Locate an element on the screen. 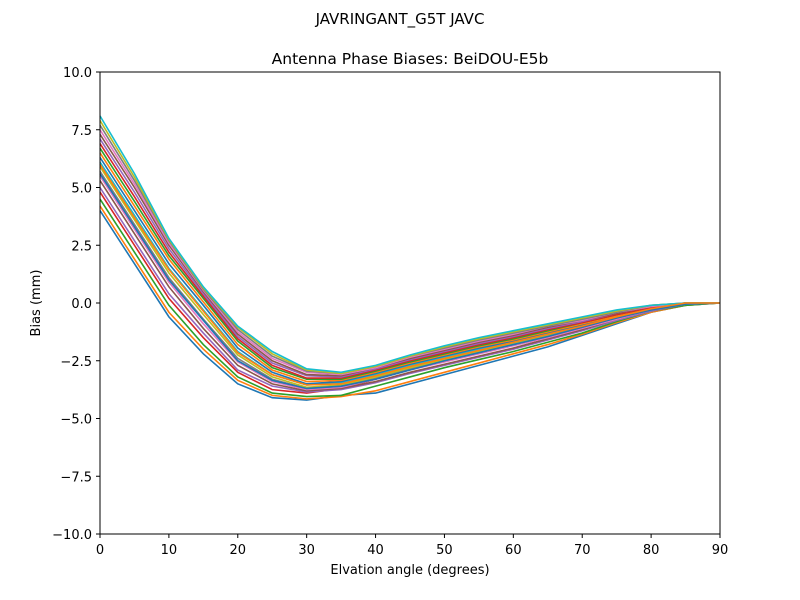  x-tick-label: 0 is located at coordinates (100, 550).